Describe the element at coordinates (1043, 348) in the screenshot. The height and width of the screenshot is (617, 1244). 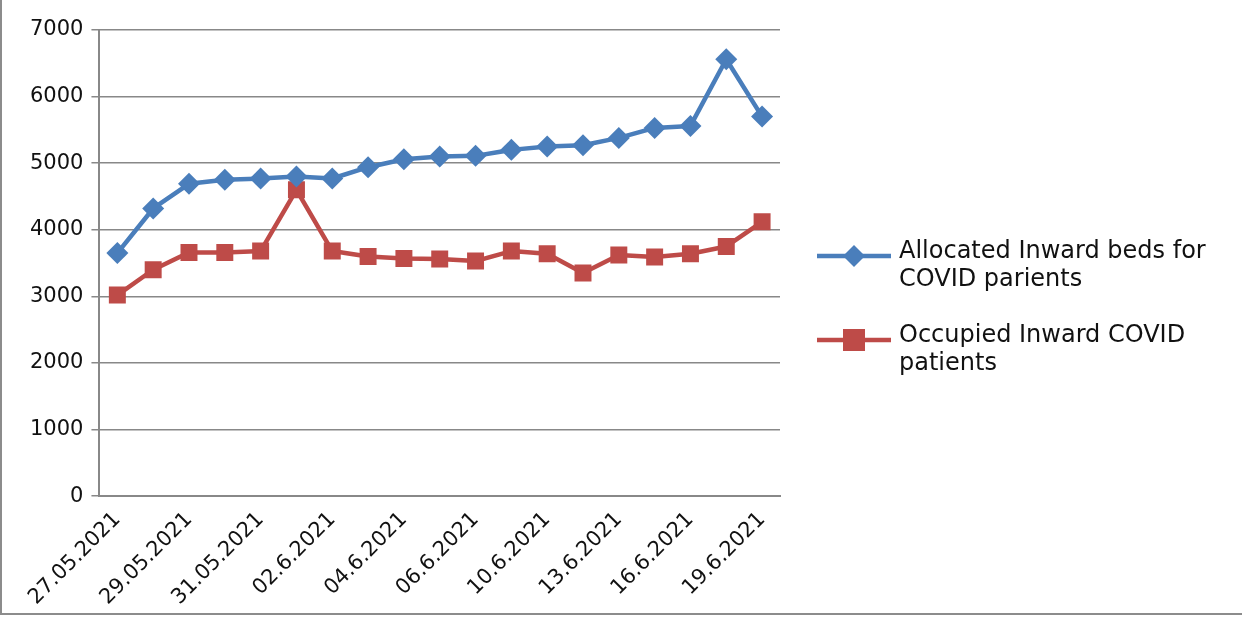
I see `legend-label: Occupied Inward COVID patients` at that location.